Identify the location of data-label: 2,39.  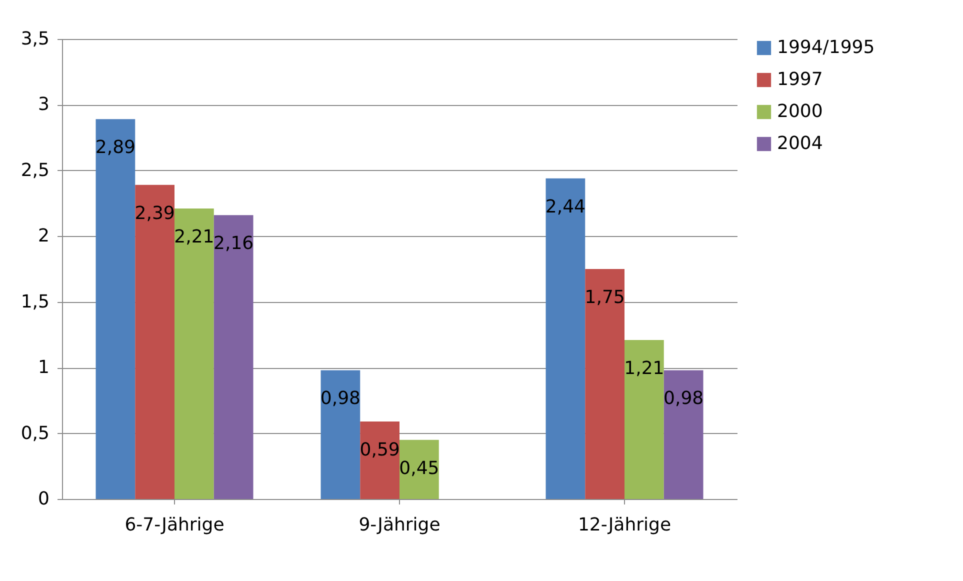
(154, 213).